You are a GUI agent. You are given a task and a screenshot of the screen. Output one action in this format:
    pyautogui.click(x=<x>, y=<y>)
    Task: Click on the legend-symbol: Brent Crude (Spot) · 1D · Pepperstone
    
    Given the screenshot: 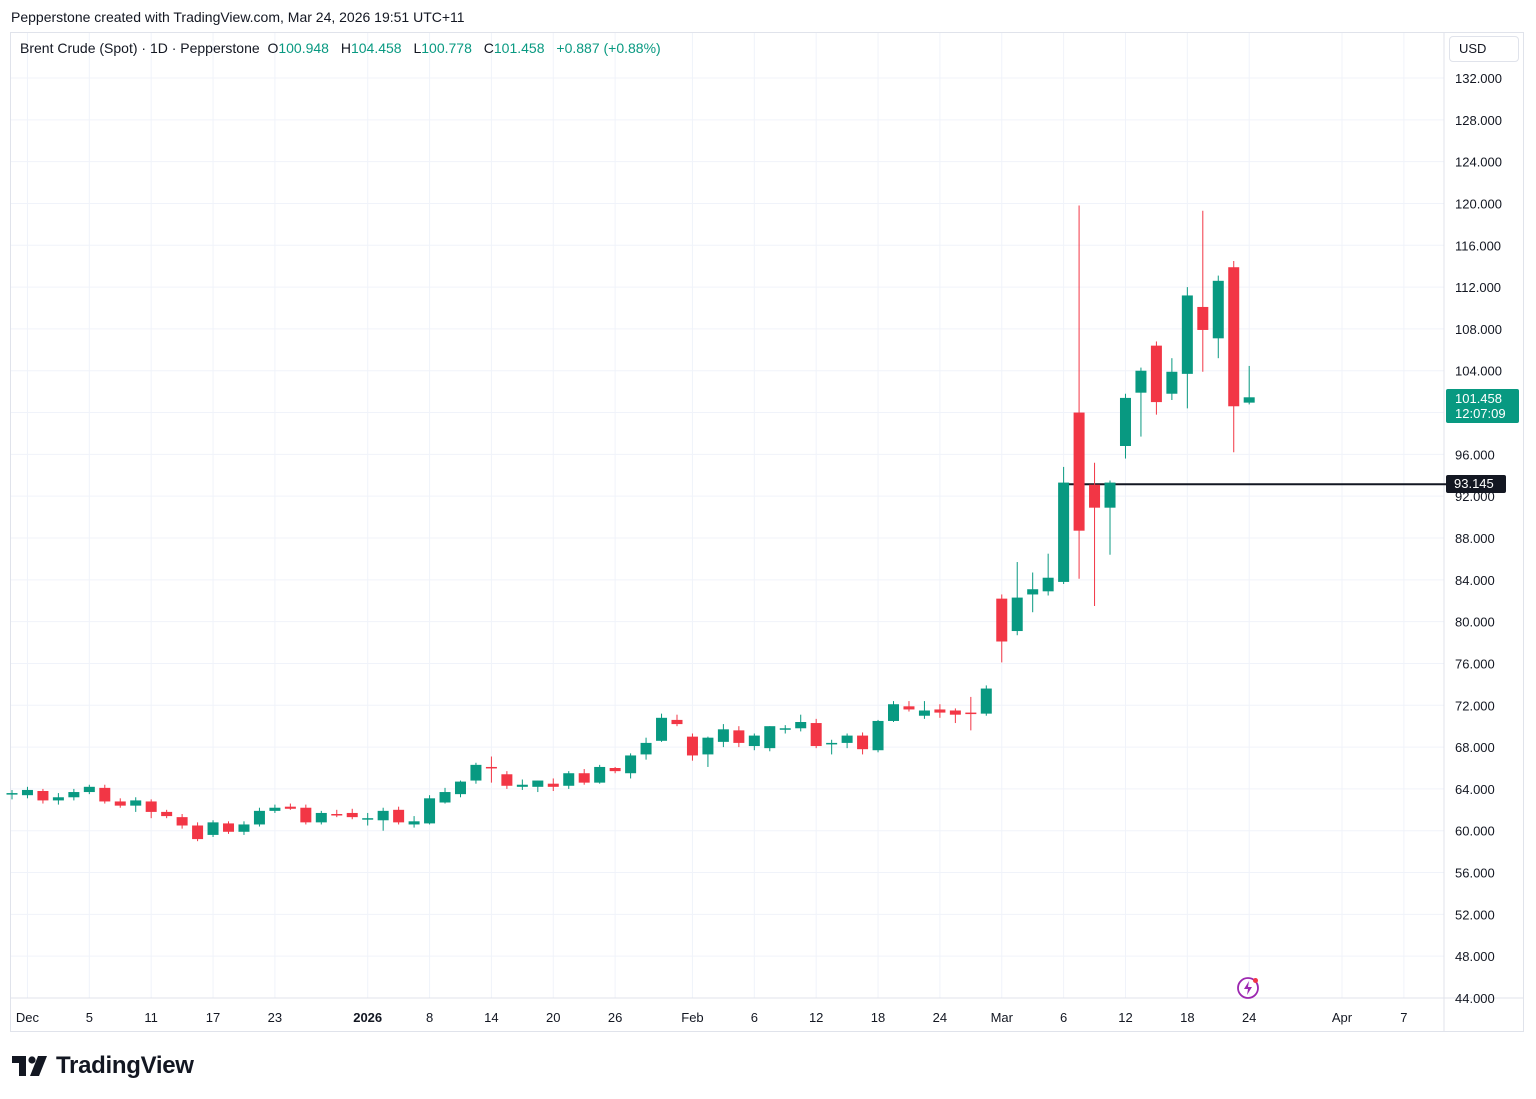 What is the action you would take?
    pyautogui.click(x=140, y=48)
    